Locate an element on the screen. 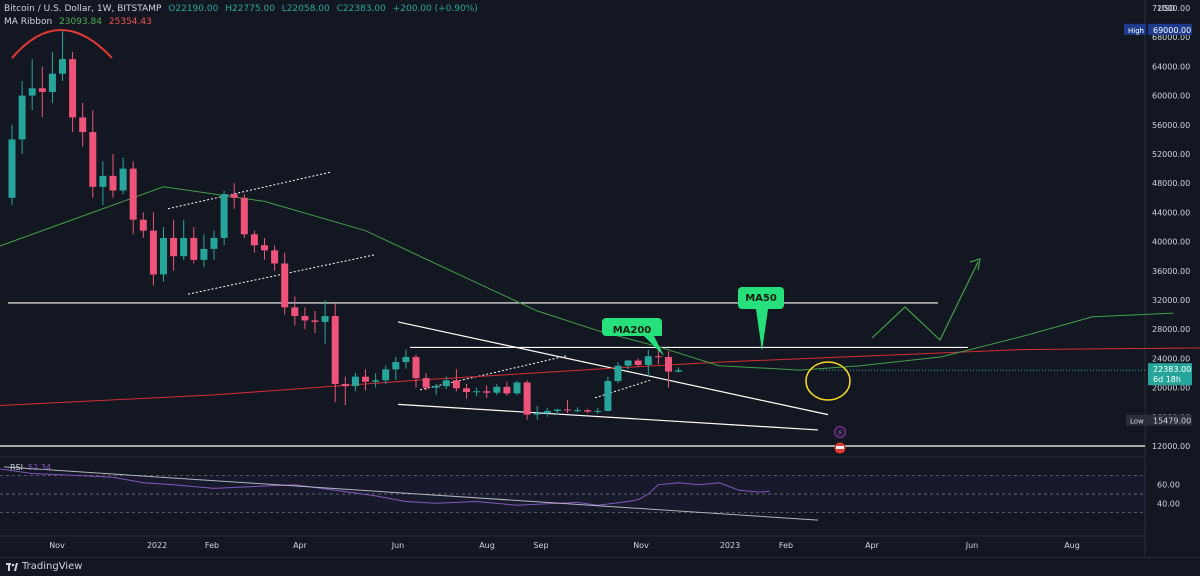 The image size is (1200, 576). footer-bar: TradingView is located at coordinates (600, 566).